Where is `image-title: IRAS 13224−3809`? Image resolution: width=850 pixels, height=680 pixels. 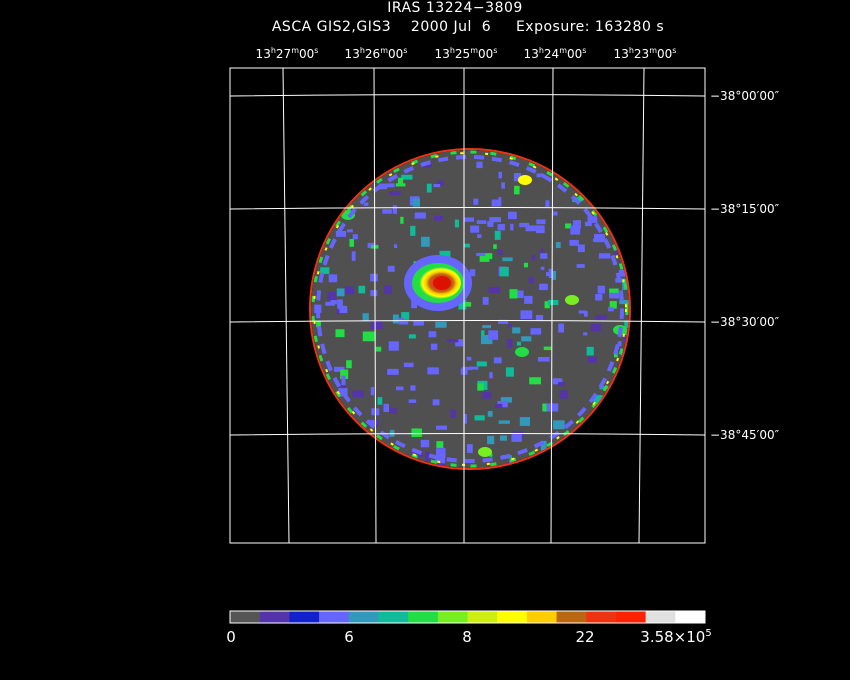 image-title: IRAS 13224−3809 is located at coordinates (455, 8).